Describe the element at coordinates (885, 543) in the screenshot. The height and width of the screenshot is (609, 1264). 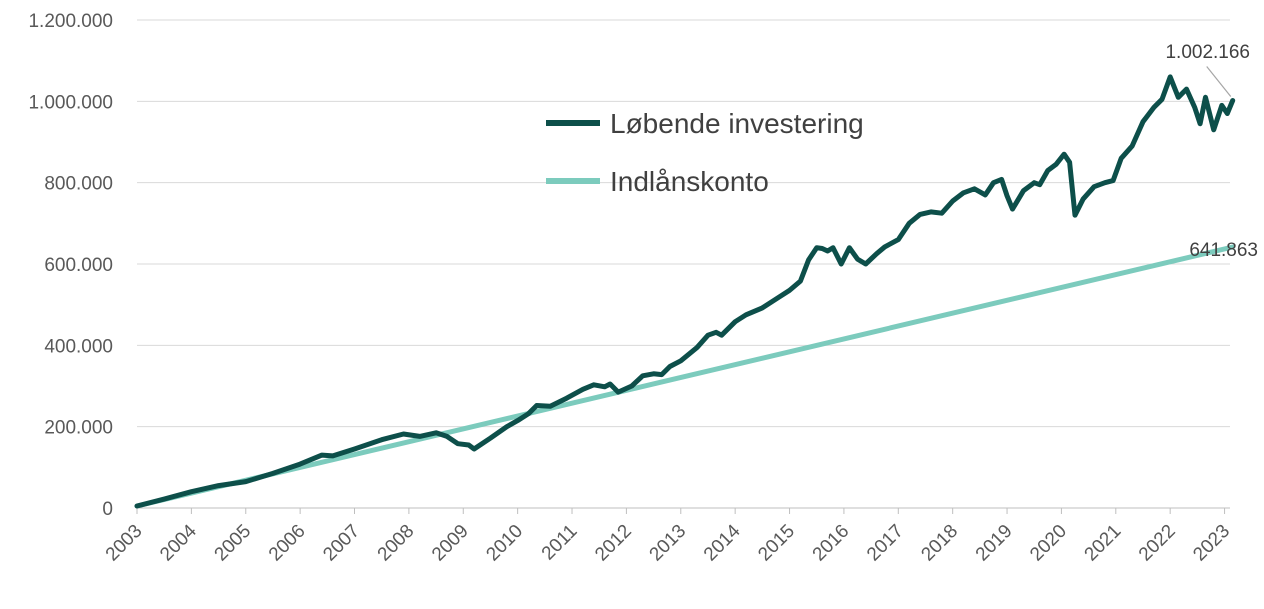
I see `x-tick-label: 2017` at that location.